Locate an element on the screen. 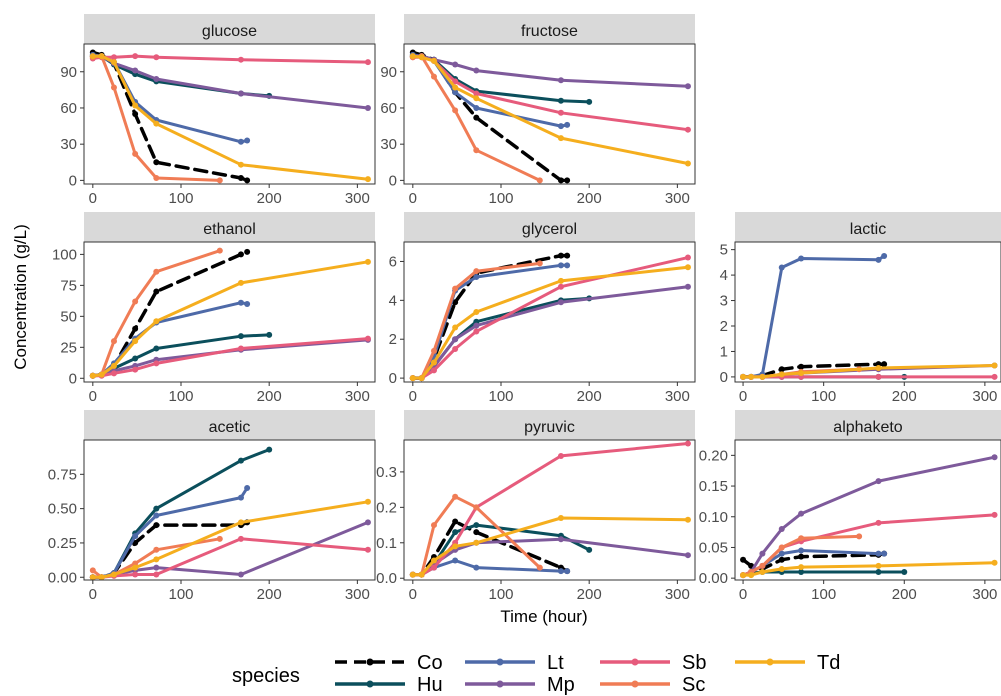 The image size is (1001, 696). strip-acetic is located at coordinates (229, 425).